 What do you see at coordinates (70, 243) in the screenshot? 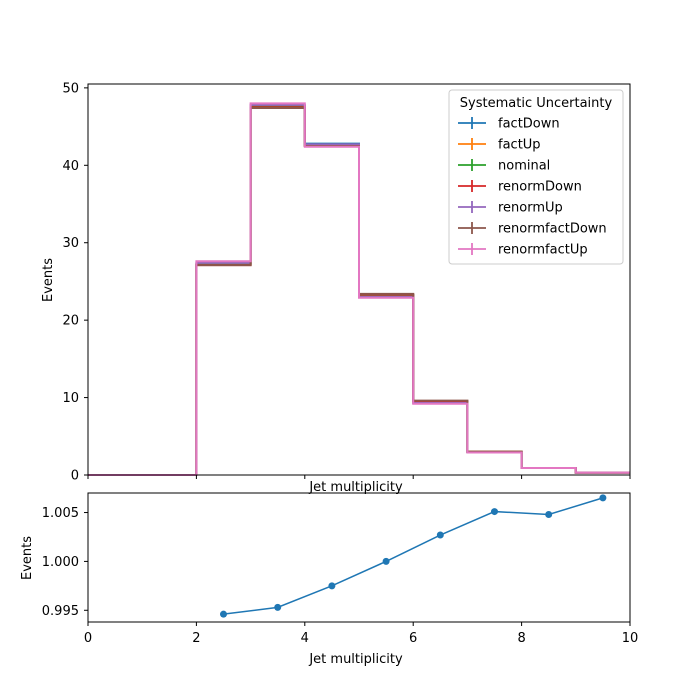
I see `main-y-tick-label: 30` at bounding box center [70, 243].